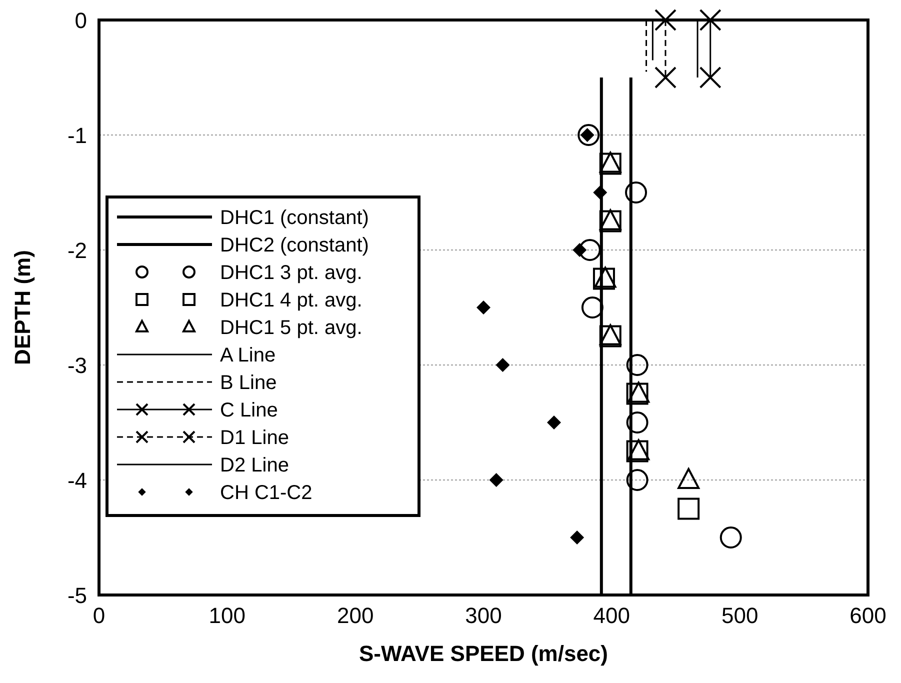 This screenshot has width=901, height=683. I want to click on x-tick-label: 400, so click(611, 615).